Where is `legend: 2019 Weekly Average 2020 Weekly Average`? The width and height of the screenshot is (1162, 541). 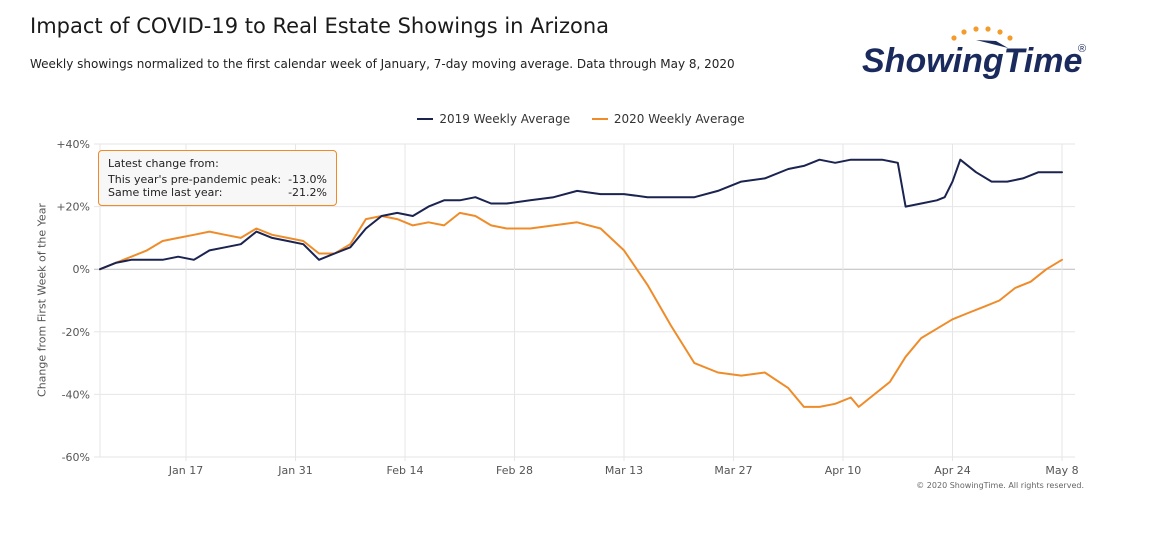
legend: 2019 Weekly Average 2020 Weekly Average is located at coordinates (581, 117).